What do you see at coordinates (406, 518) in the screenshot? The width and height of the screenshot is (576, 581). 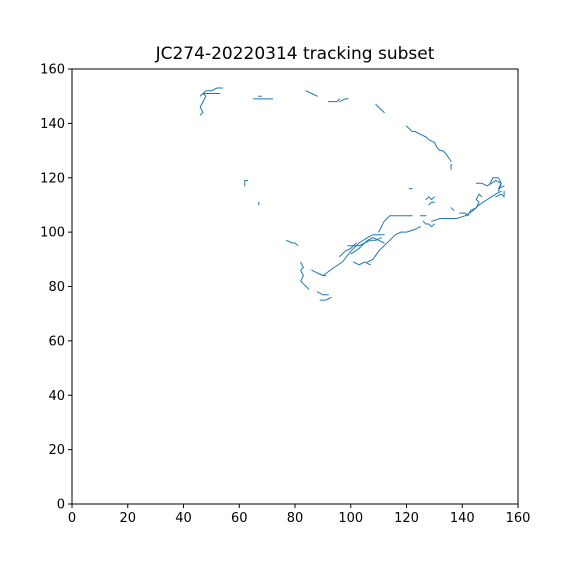 I see `x-tick-label: 120` at bounding box center [406, 518].